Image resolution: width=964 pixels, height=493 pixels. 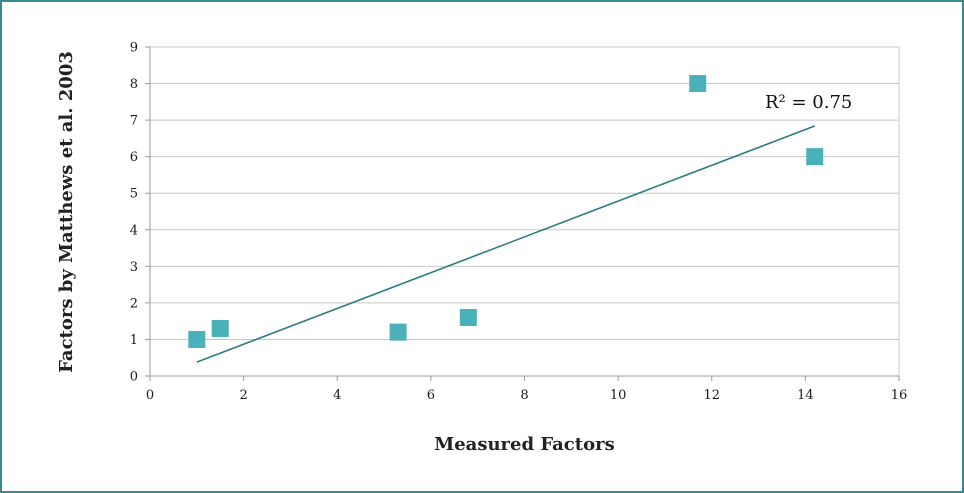 What do you see at coordinates (134, 194) in the screenshot?
I see `y-tick-label: 5` at bounding box center [134, 194].